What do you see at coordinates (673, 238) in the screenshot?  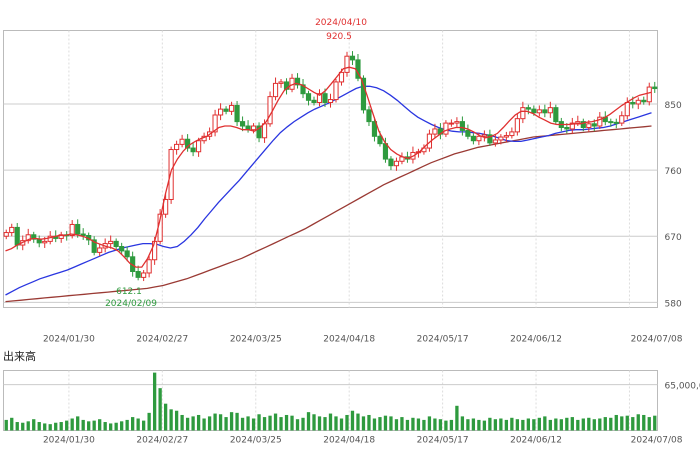 I see `price-y-tick: 670` at bounding box center [673, 238].